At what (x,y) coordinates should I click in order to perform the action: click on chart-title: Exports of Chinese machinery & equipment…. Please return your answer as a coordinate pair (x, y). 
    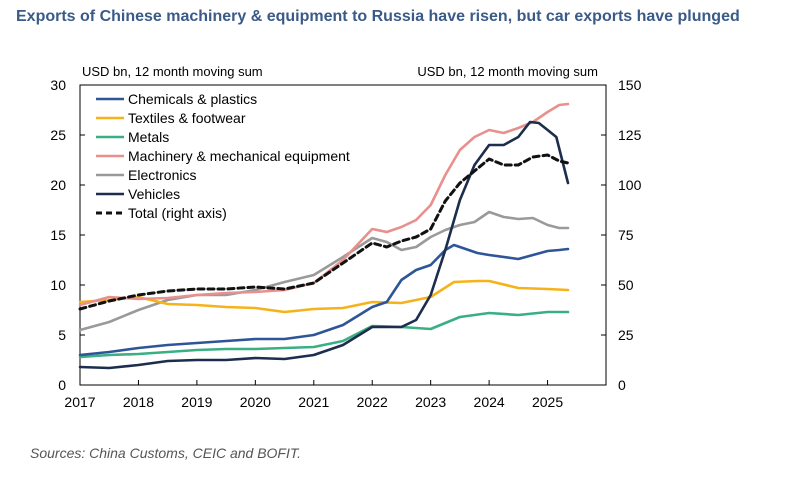
    Looking at the image, I should click on (378, 16).